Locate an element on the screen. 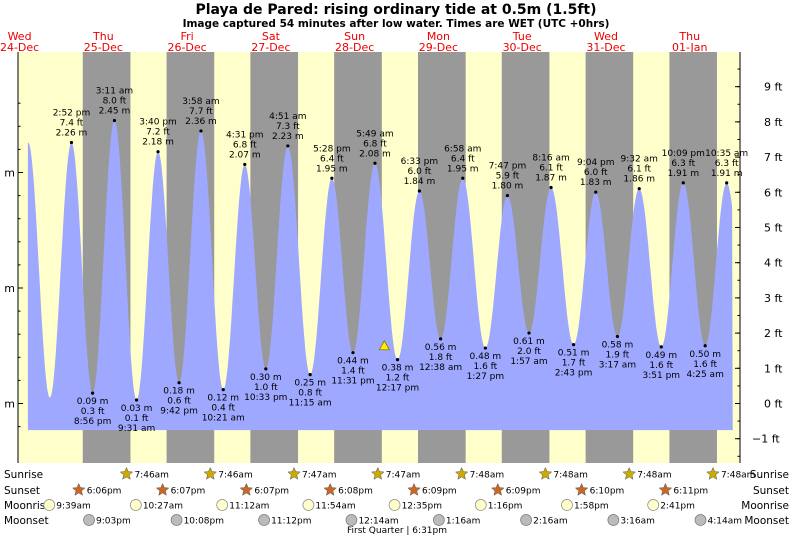  high-tide-time: 4:51 am is located at coordinates (287, 117).